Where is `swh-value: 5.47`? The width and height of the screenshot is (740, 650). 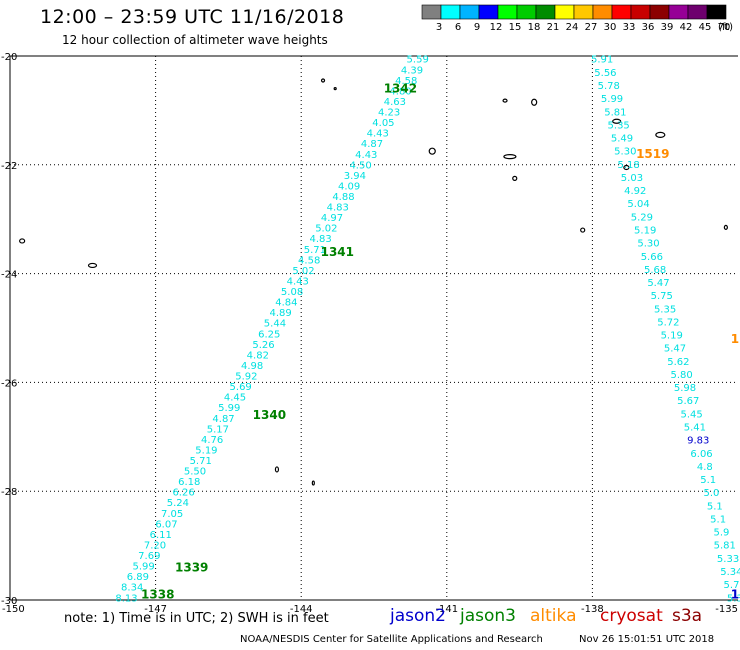 swh-value: 5.47 is located at coordinates (675, 349).